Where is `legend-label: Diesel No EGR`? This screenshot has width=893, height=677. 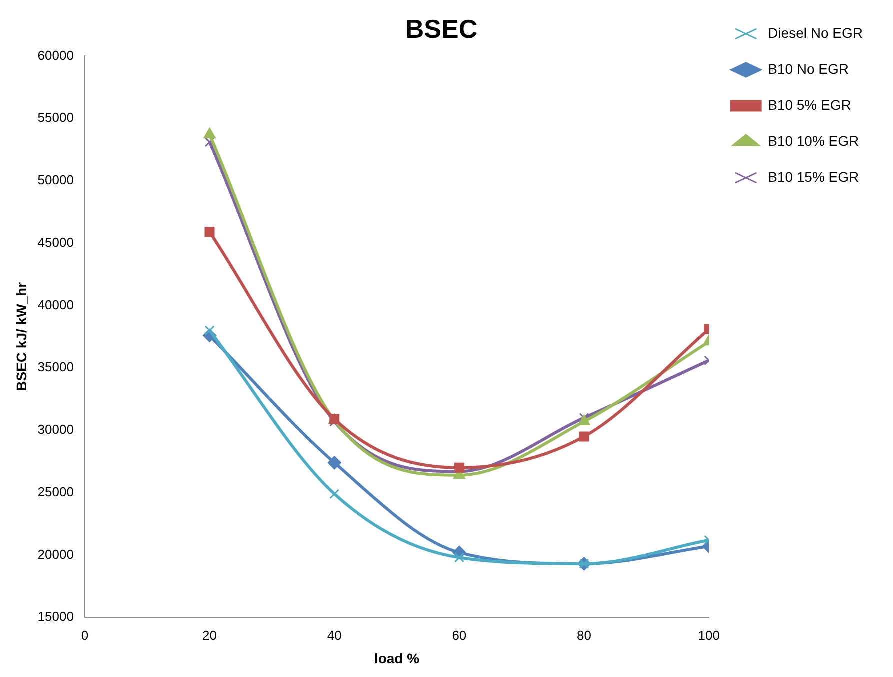
legend-label: Diesel No EGR is located at coordinates (816, 32).